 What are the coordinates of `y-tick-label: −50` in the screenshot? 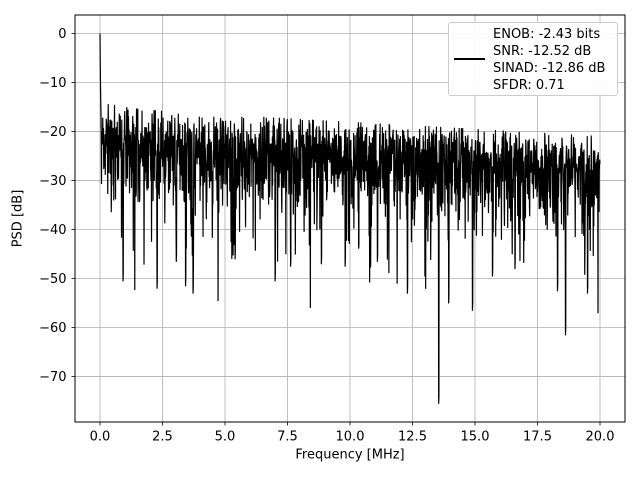 It's located at (52, 279).